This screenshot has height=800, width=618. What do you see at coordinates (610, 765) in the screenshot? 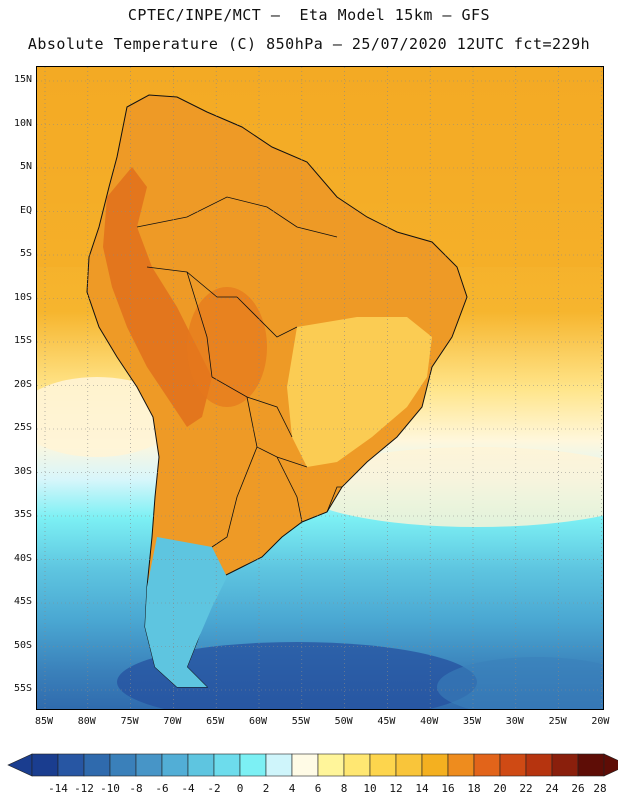
I see `colorbar-right-arrow` at bounding box center [610, 765].